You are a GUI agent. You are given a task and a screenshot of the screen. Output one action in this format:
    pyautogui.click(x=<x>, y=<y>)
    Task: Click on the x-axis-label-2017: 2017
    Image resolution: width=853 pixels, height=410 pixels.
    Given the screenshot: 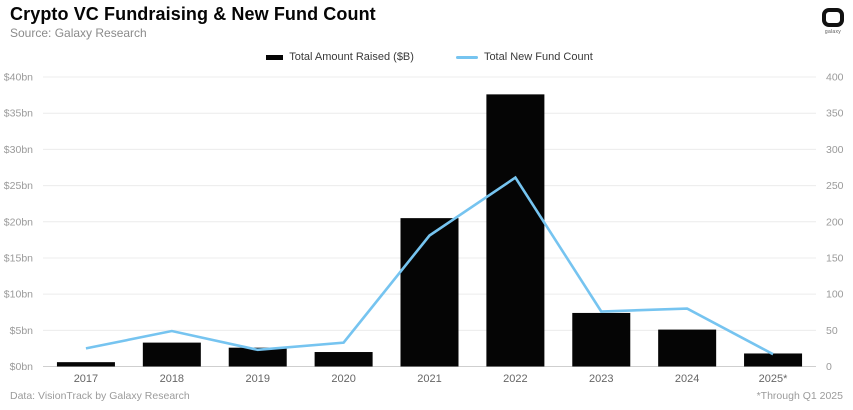 What is the action you would take?
    pyautogui.click(x=86, y=379)
    